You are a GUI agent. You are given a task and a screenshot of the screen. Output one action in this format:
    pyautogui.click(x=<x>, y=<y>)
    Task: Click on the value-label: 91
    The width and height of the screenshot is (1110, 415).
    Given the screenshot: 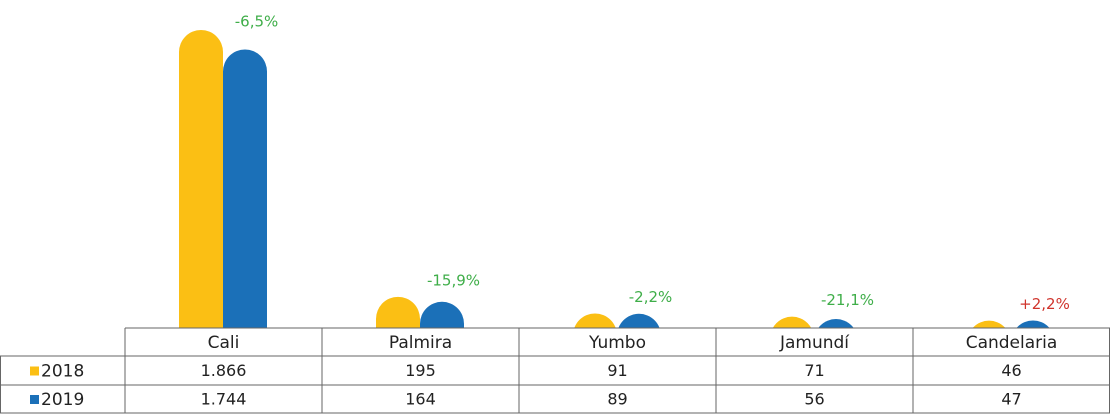 What is the action you would take?
    pyautogui.click(x=617, y=370)
    